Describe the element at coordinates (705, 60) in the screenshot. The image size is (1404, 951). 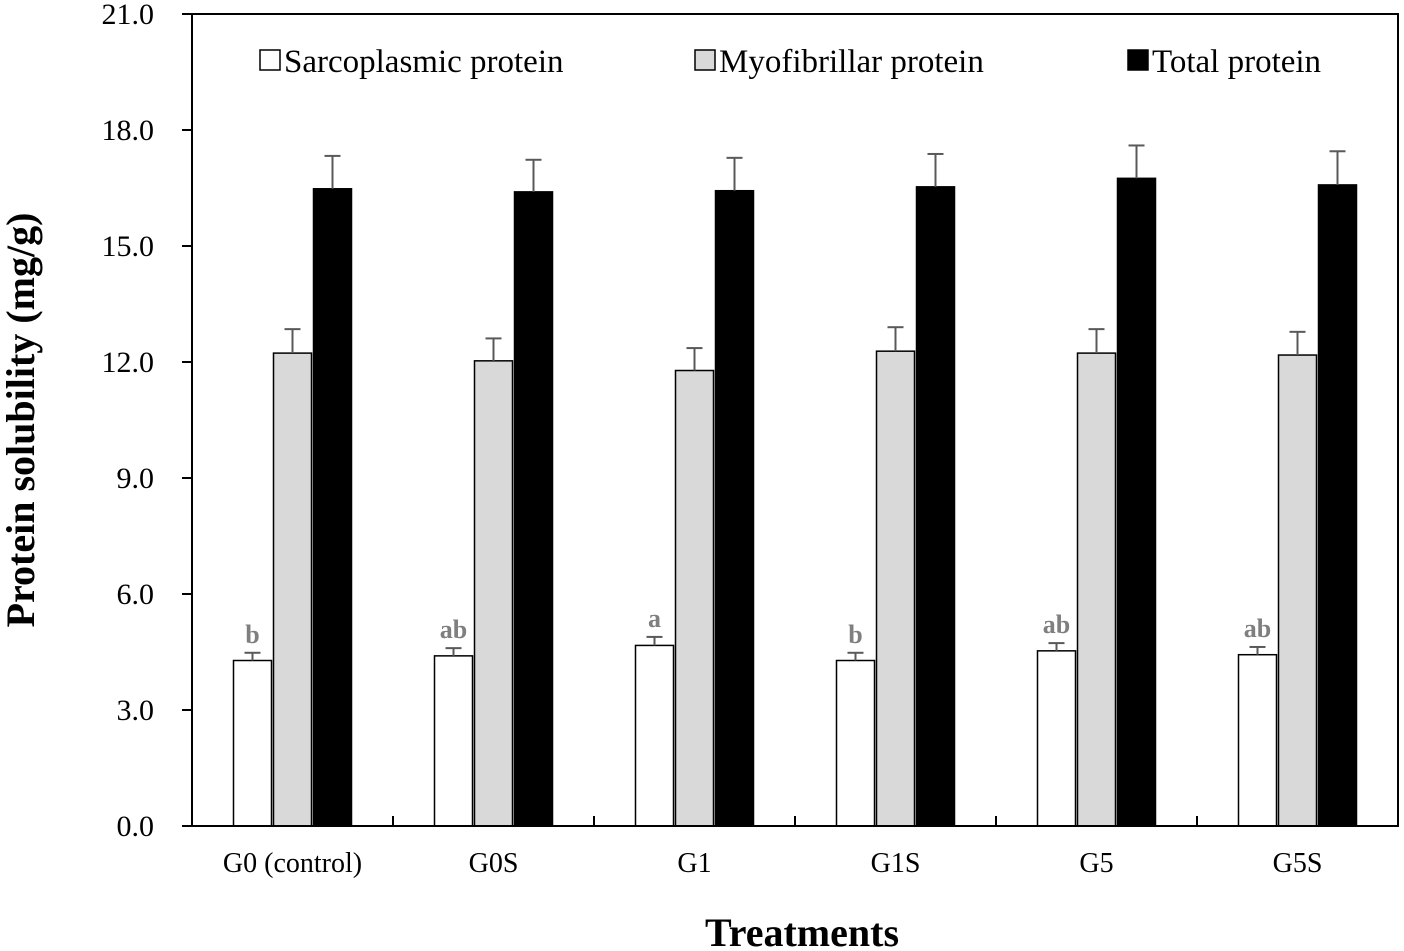
I see `legend-swatch-myofibrillar` at that location.